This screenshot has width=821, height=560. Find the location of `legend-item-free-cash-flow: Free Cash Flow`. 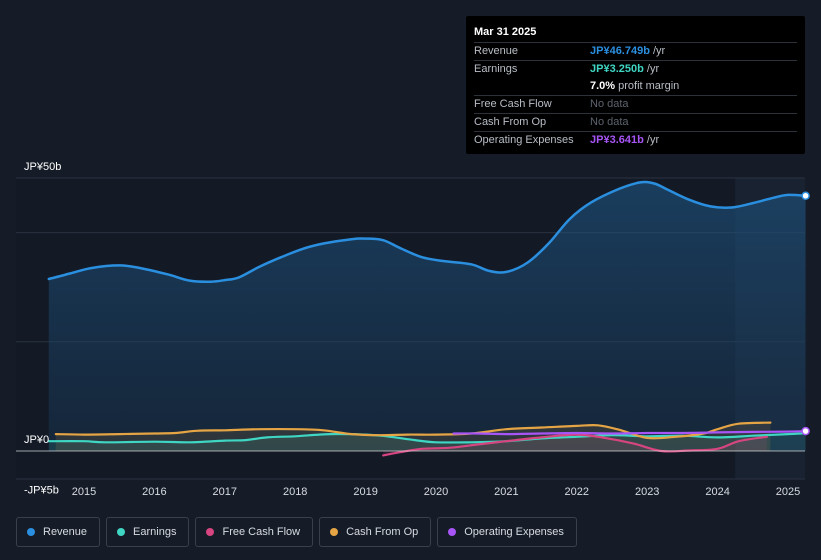

legend-item-free-cash-flow: Free Cash Flow is located at coordinates (254, 532).